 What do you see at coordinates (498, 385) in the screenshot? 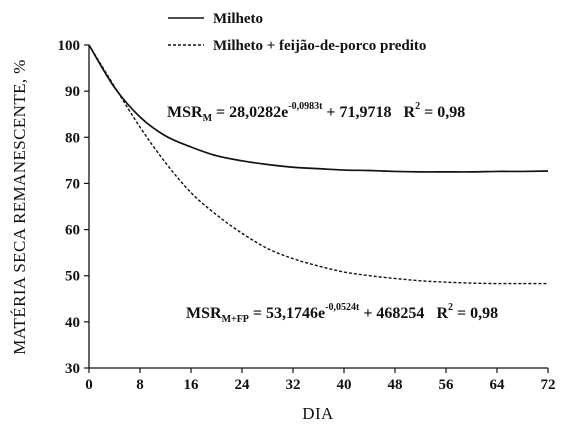
I see `x-tick-label: 64` at bounding box center [498, 385].